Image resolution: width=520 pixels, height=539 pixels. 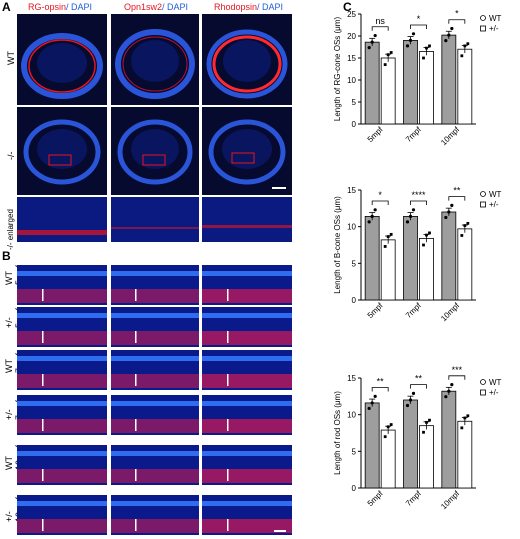 What do you see at coordinates (279, 188) in the screenshot?
I see `scale-bar-a` at bounding box center [279, 188].